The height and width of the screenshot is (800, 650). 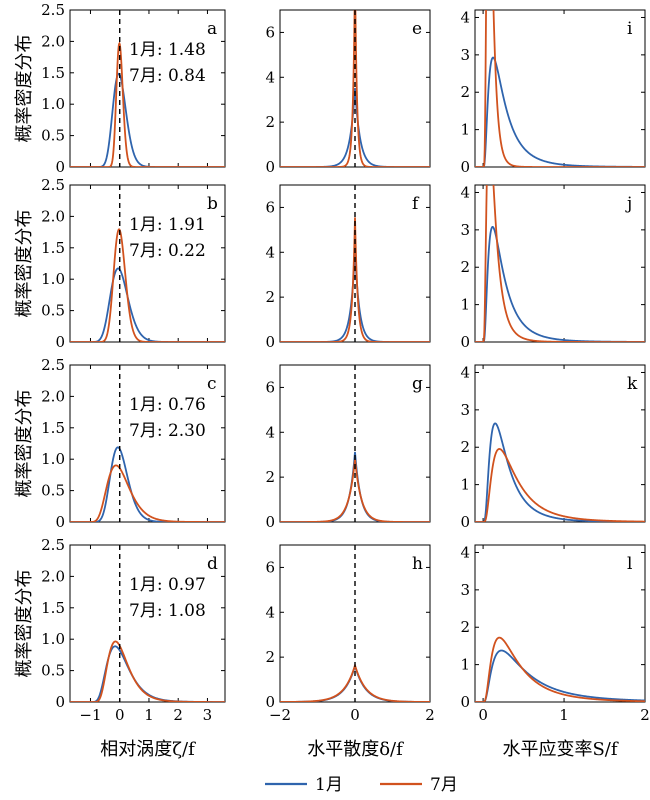 What do you see at coordinates (564, 715) in the screenshot?
I see `x-tick-label: 1` at bounding box center [564, 715].